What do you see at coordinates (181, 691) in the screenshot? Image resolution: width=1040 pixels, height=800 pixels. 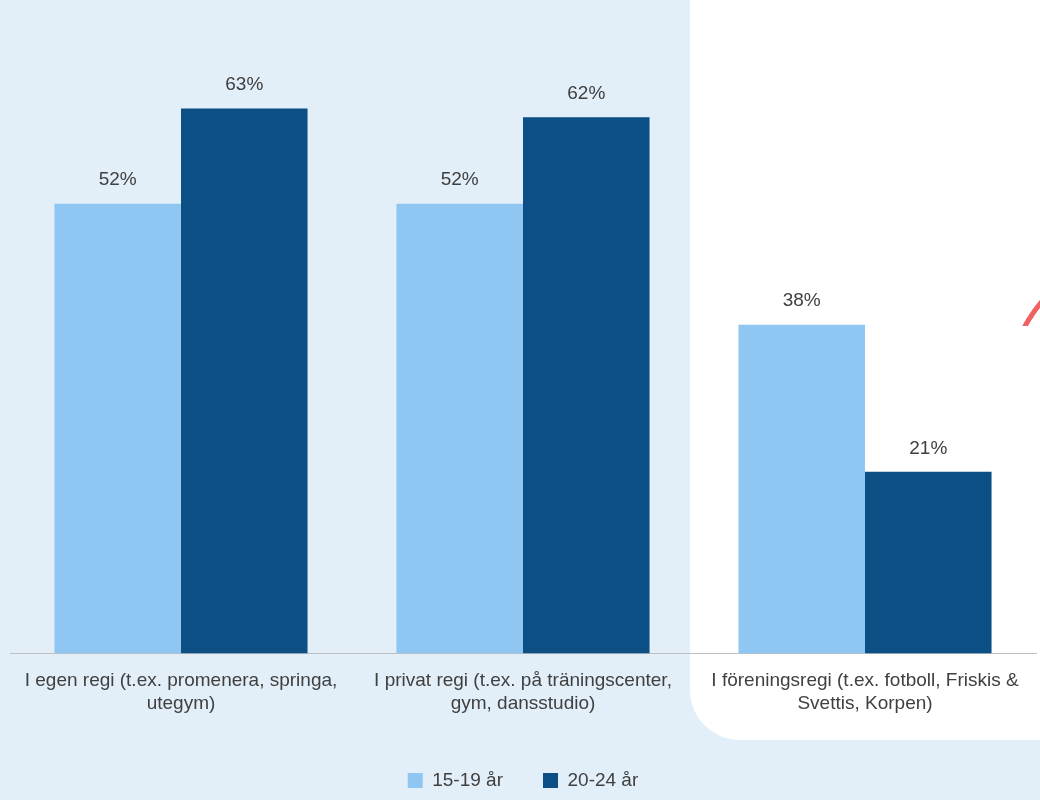 I see `x-tick-label: I egen regi (t.ex. promenera, springa, utegym)` at bounding box center [181, 691].